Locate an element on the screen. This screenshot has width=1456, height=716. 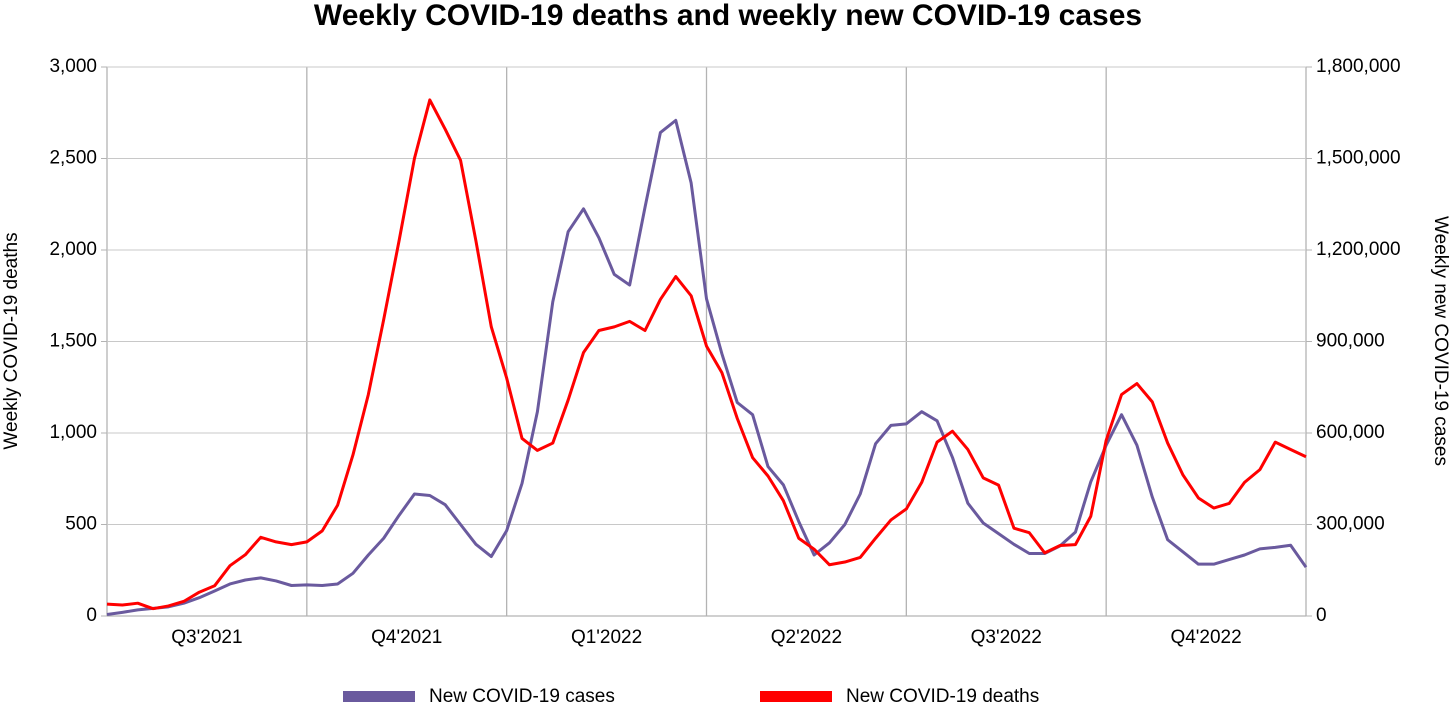
y-tick-label: 1,500 is located at coordinates (73, 341).